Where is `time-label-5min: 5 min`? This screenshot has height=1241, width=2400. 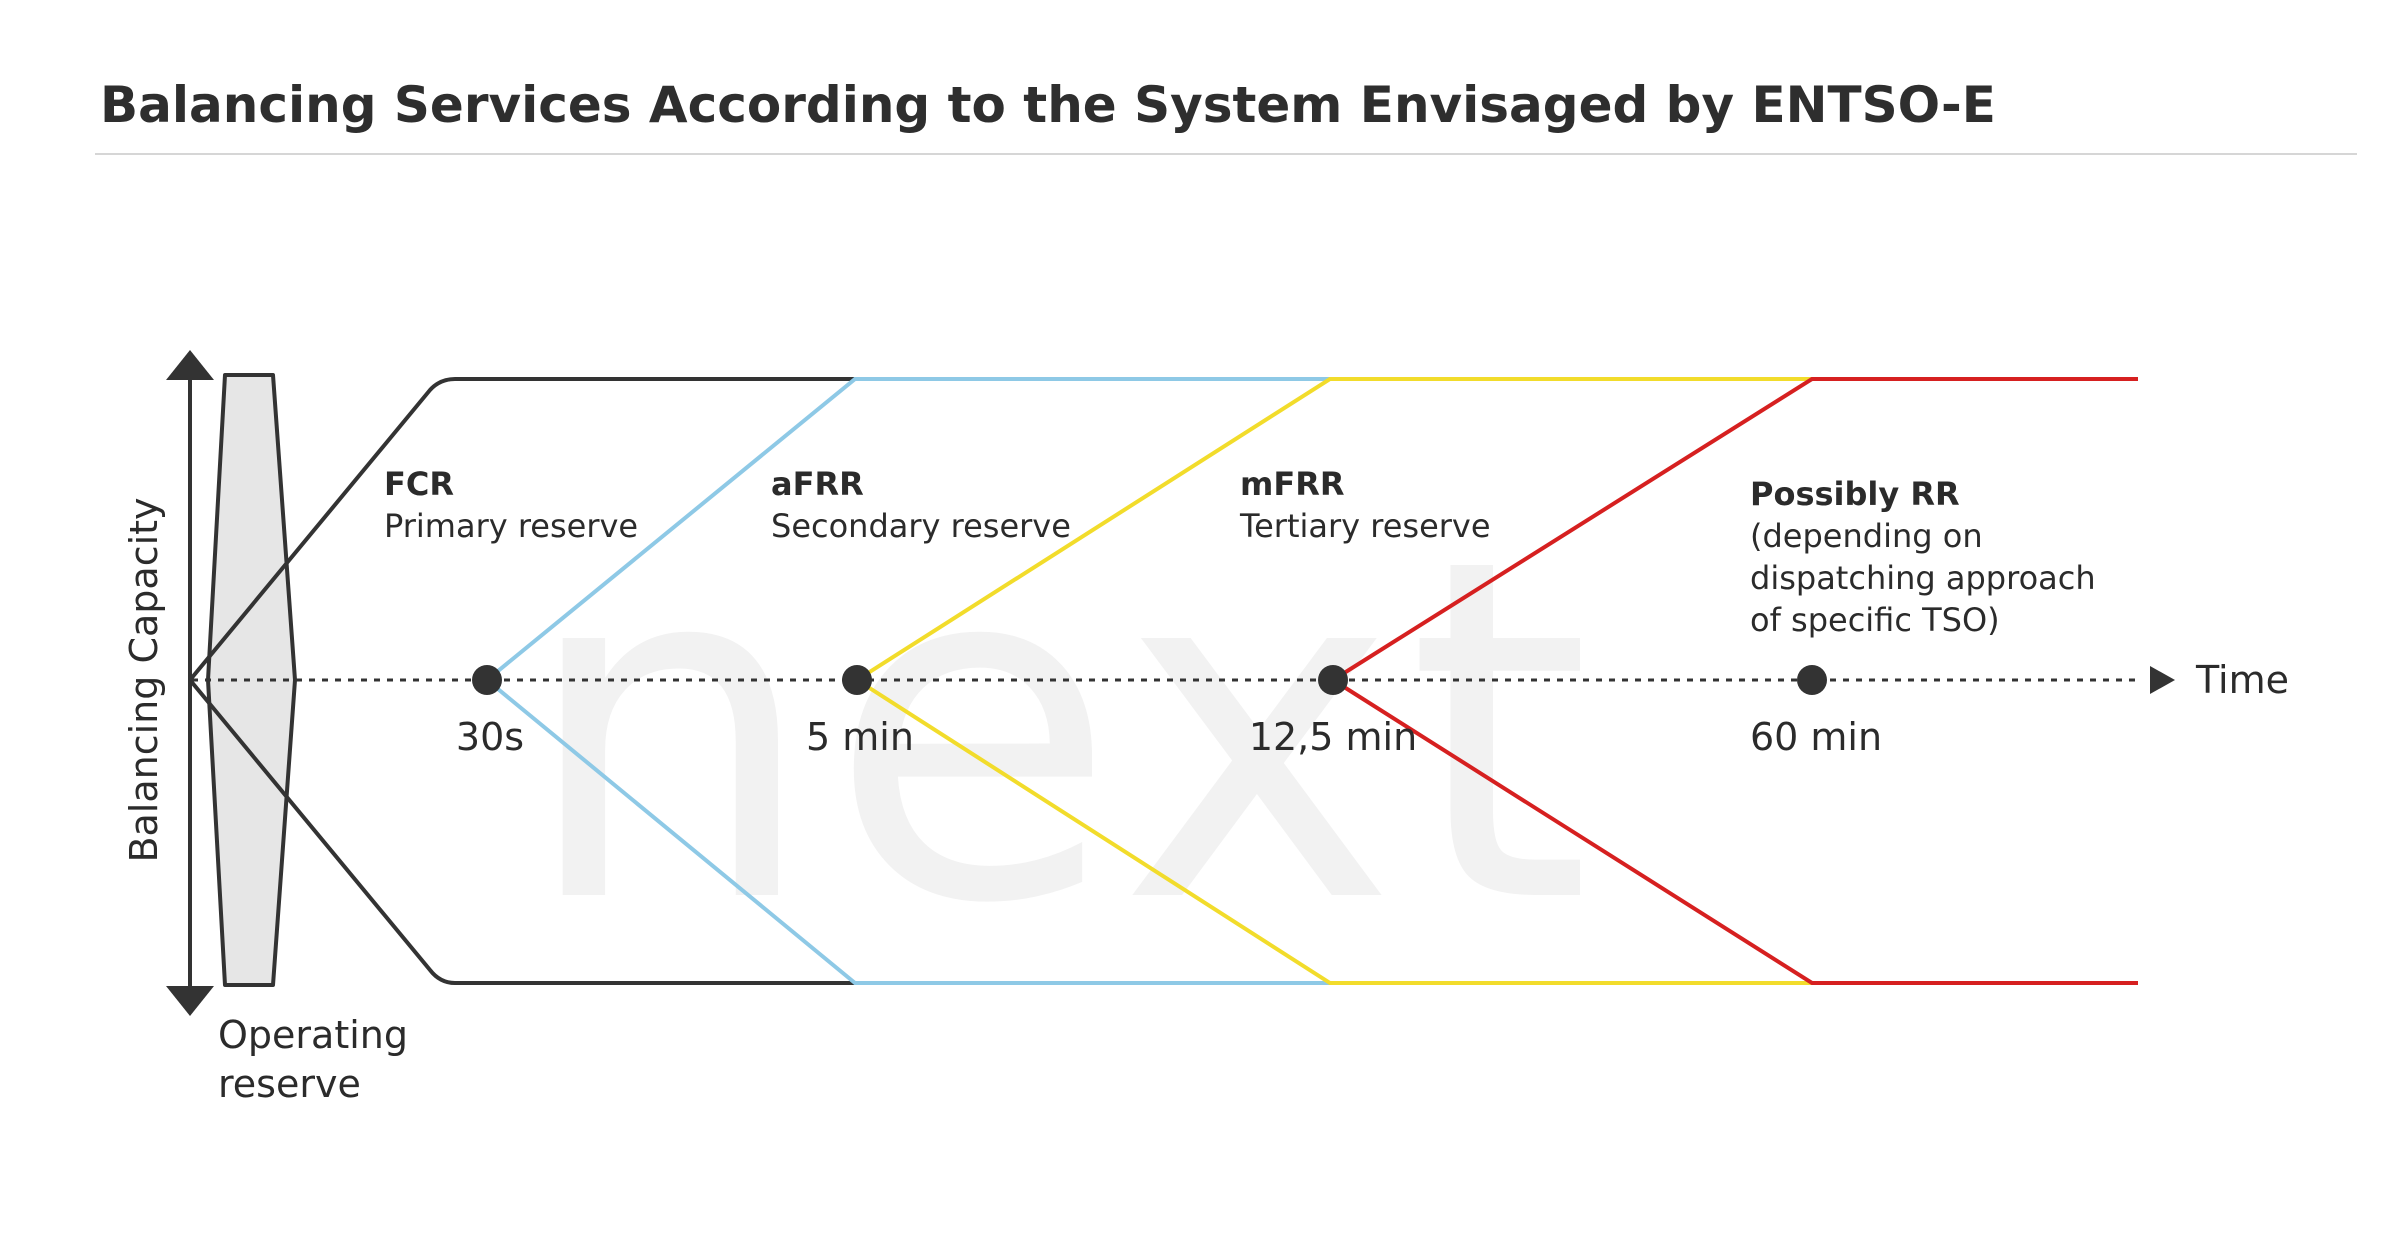
time-label-5min: 5 min is located at coordinates (860, 737).